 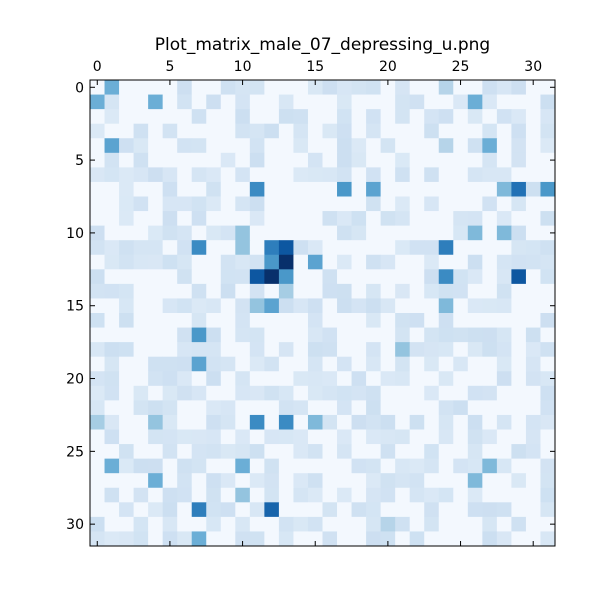 I want to click on x-tick-label-15: 15, so click(x=315, y=67).